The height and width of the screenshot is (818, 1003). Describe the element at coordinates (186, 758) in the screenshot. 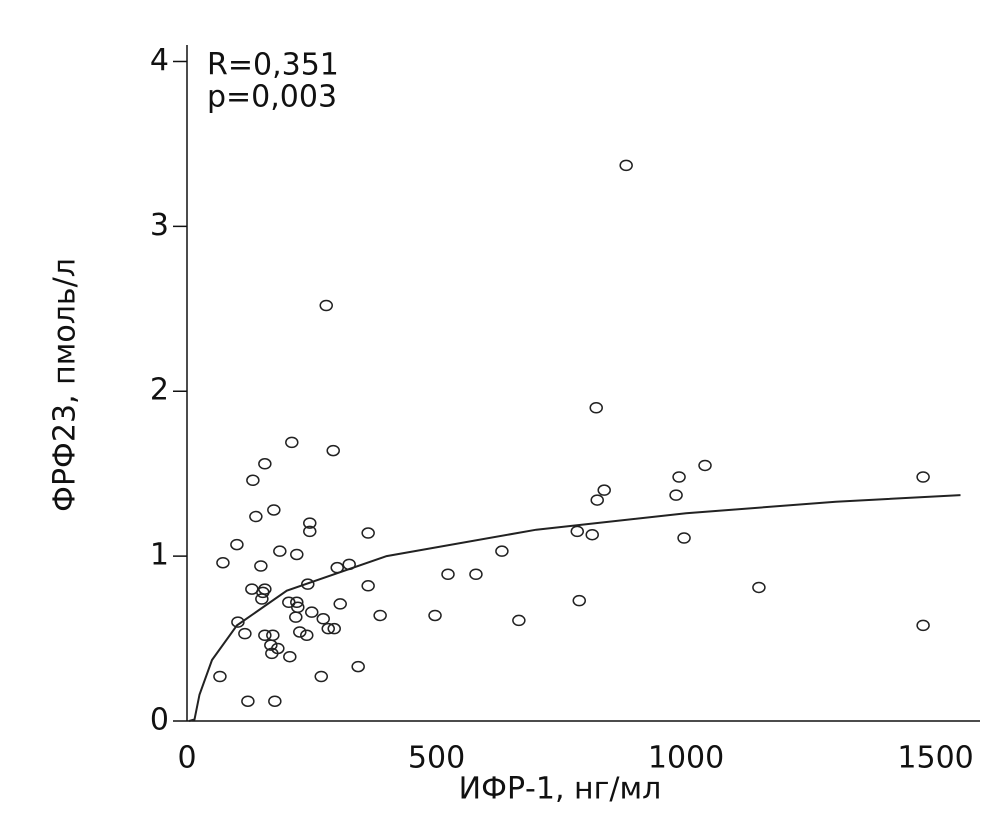

I see `x-tick-label: 0` at that location.